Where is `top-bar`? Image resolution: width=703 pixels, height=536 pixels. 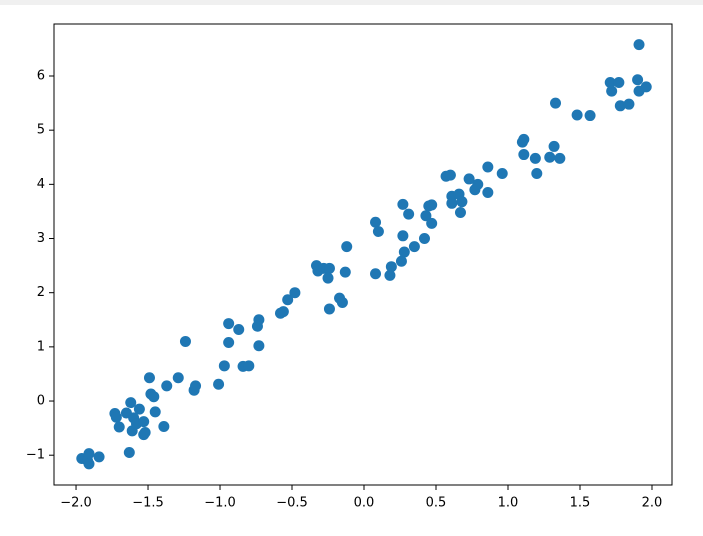
top-bar is located at coordinates (351, 2).